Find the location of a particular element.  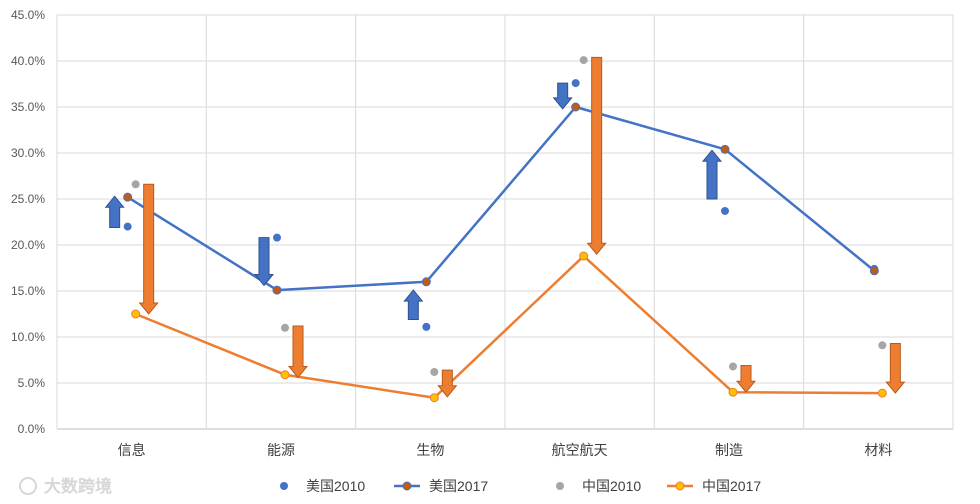

watermark: 大数跨境 is located at coordinates (65, 486).